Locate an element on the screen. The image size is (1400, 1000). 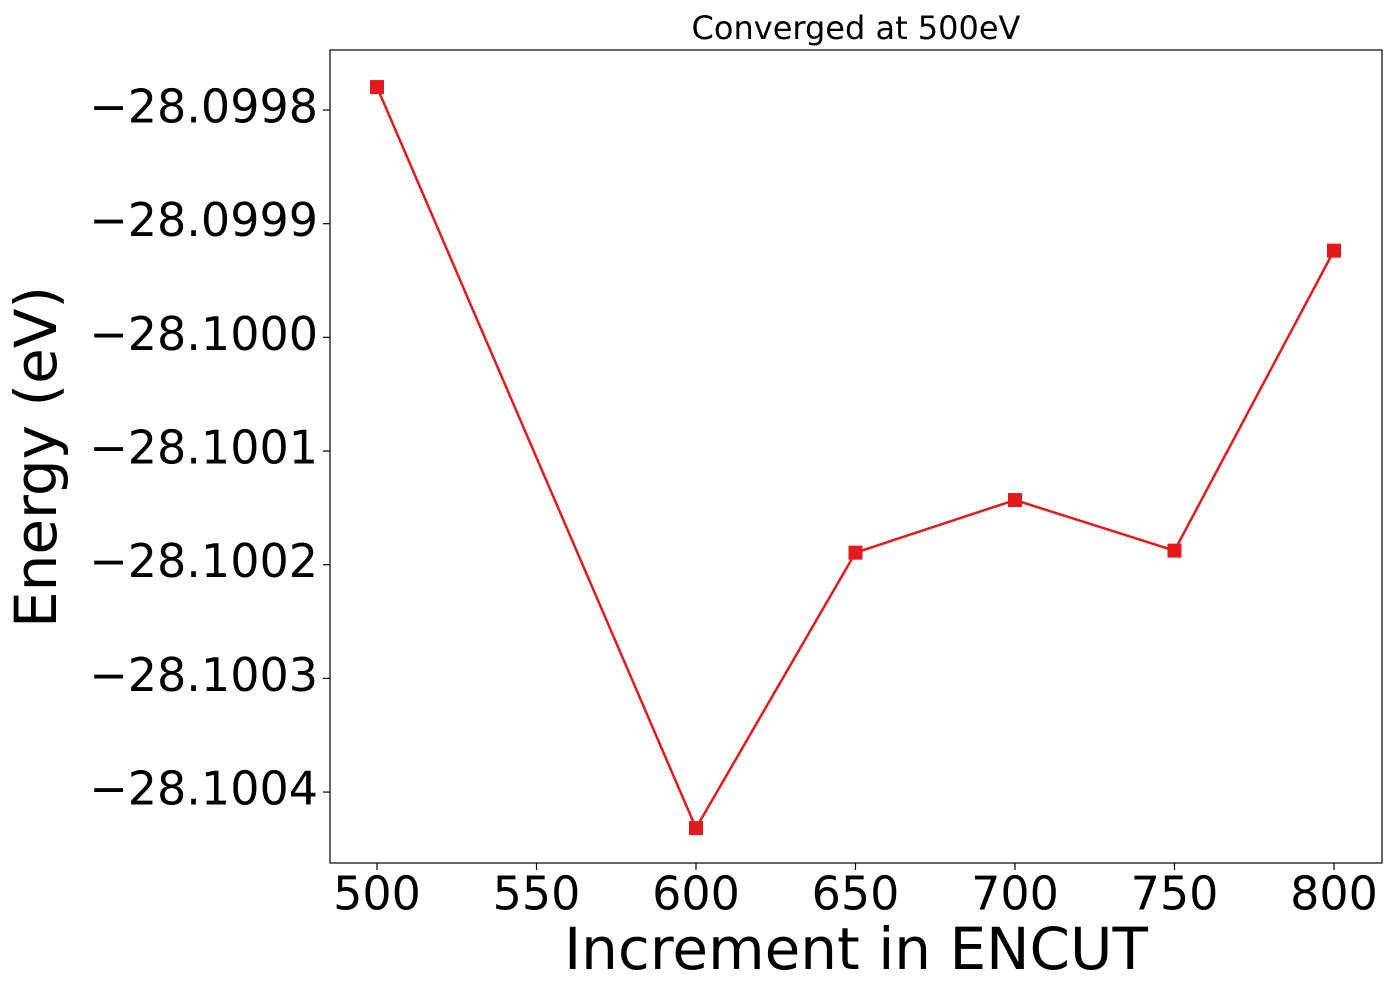
x-axis-label: Increment in ENCUT is located at coordinates (856, 949).